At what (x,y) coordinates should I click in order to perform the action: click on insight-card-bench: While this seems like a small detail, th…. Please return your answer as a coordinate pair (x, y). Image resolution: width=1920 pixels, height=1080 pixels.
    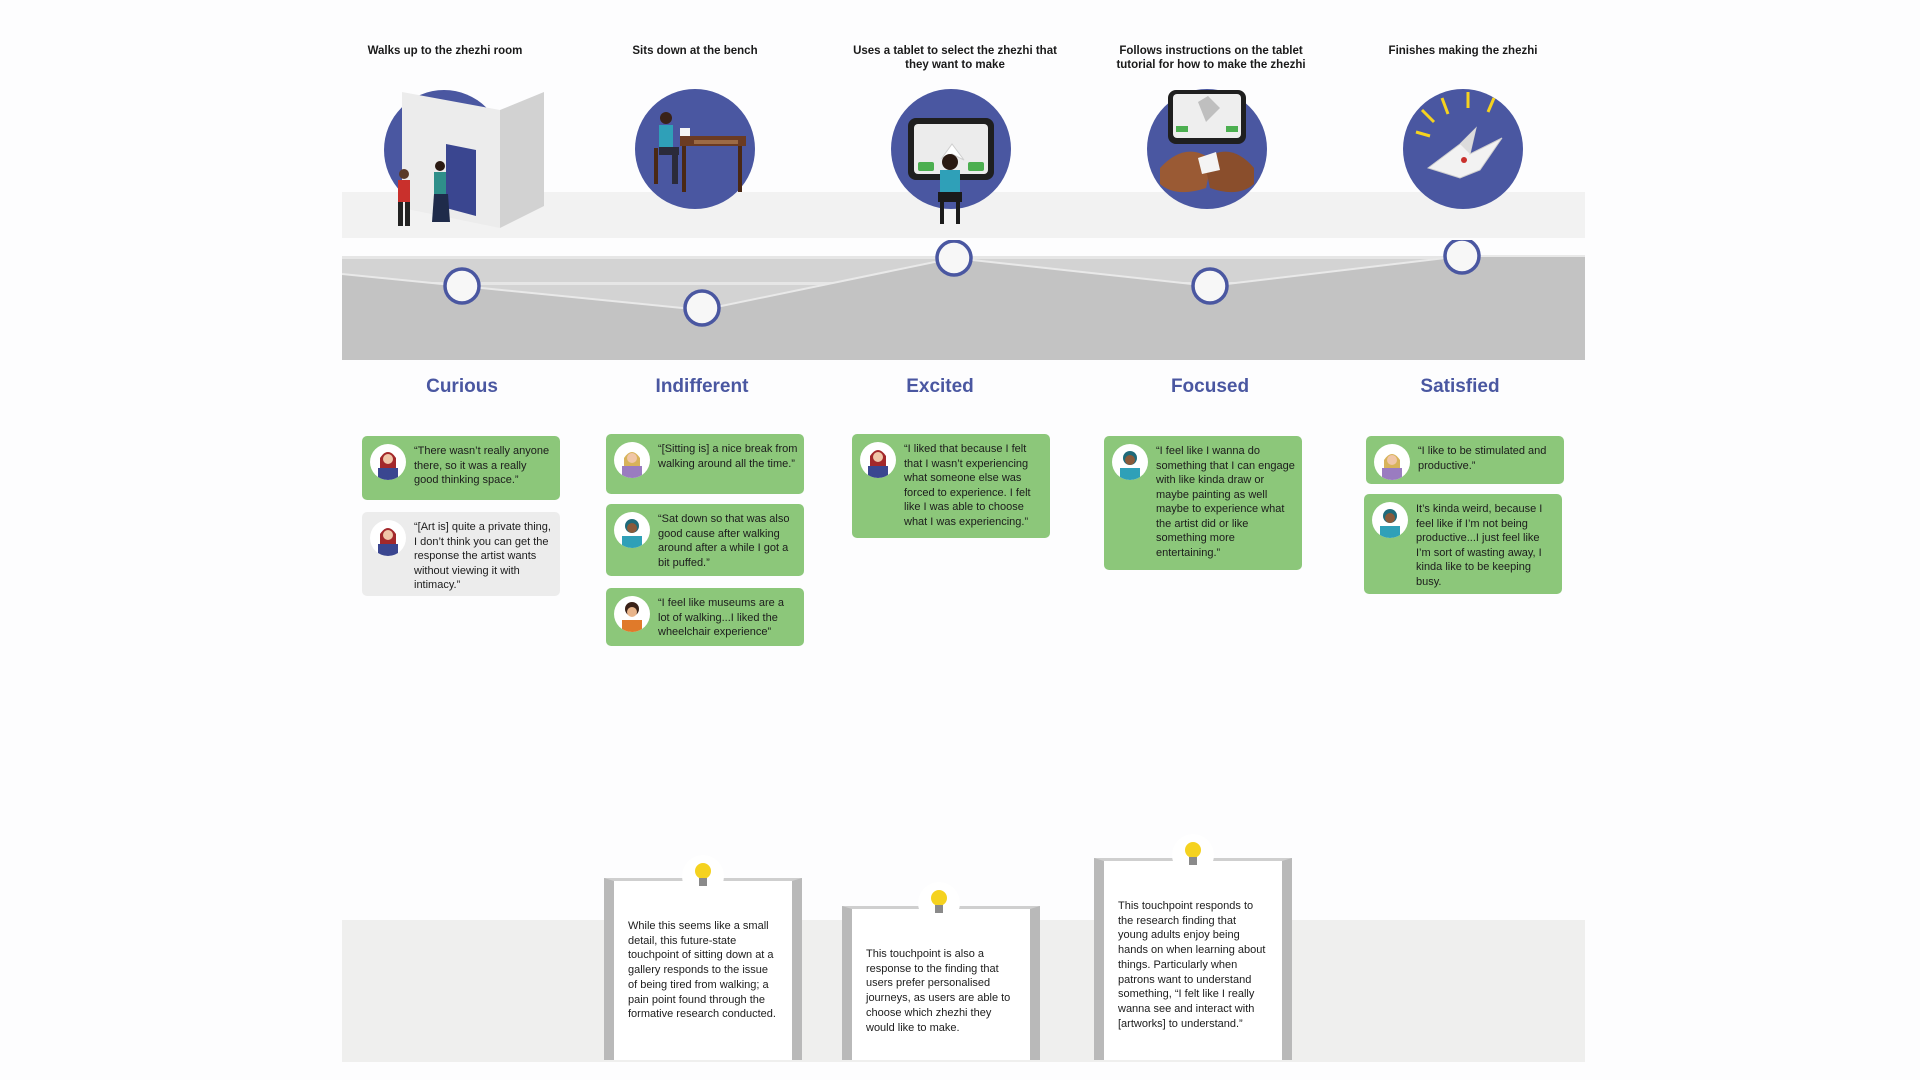
    Looking at the image, I should click on (703, 969).